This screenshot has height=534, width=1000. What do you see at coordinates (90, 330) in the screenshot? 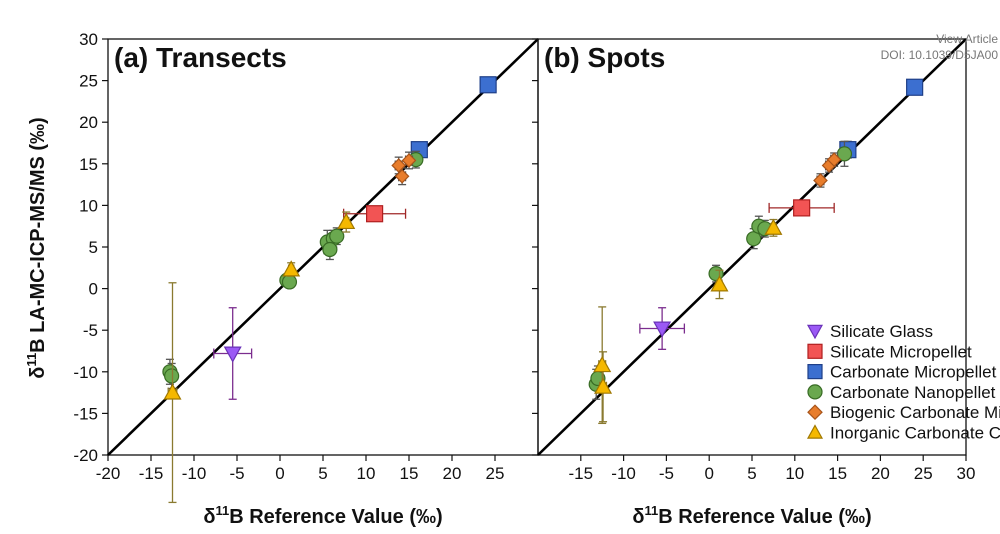
I see `y-tick-label: -5` at bounding box center [90, 330].